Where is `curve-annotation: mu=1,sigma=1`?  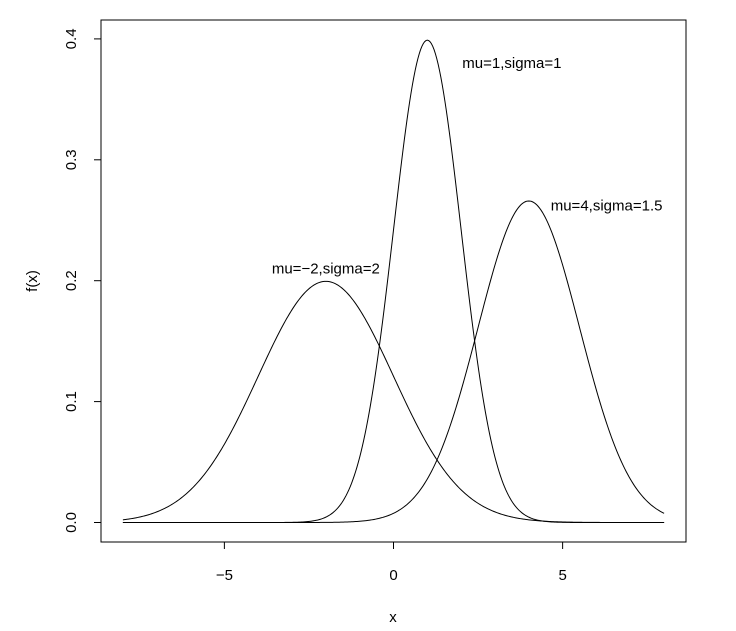 curve-annotation: mu=1,sigma=1 is located at coordinates (511, 63).